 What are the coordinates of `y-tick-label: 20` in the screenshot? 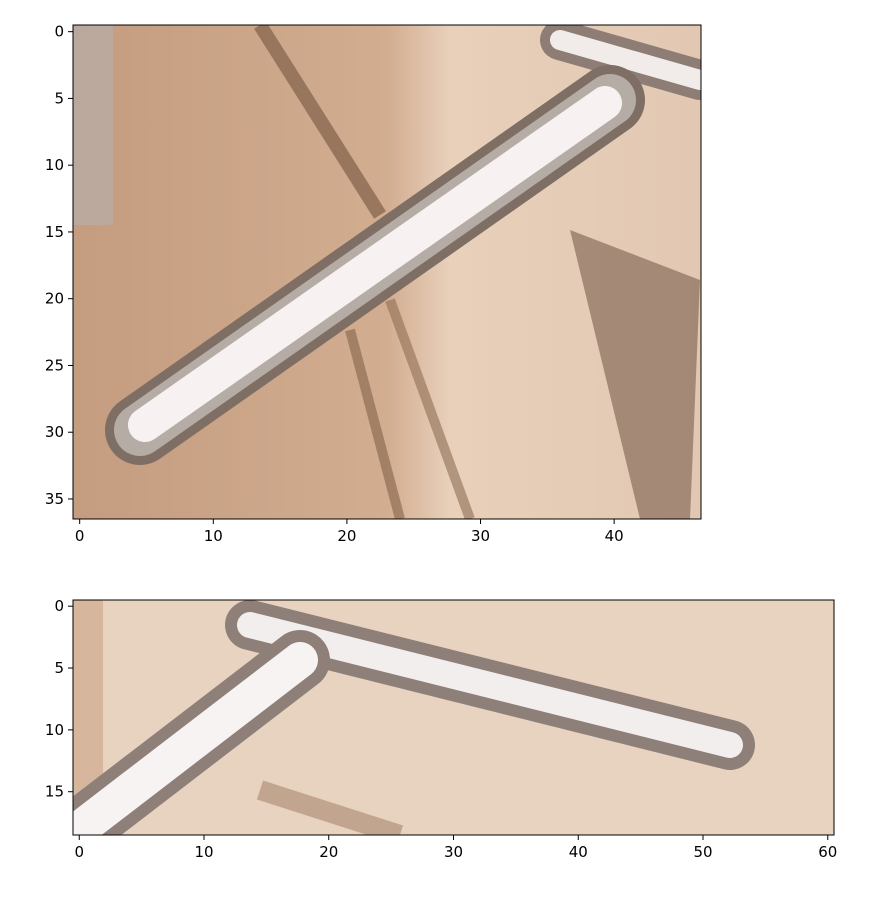 It's located at (54, 299).